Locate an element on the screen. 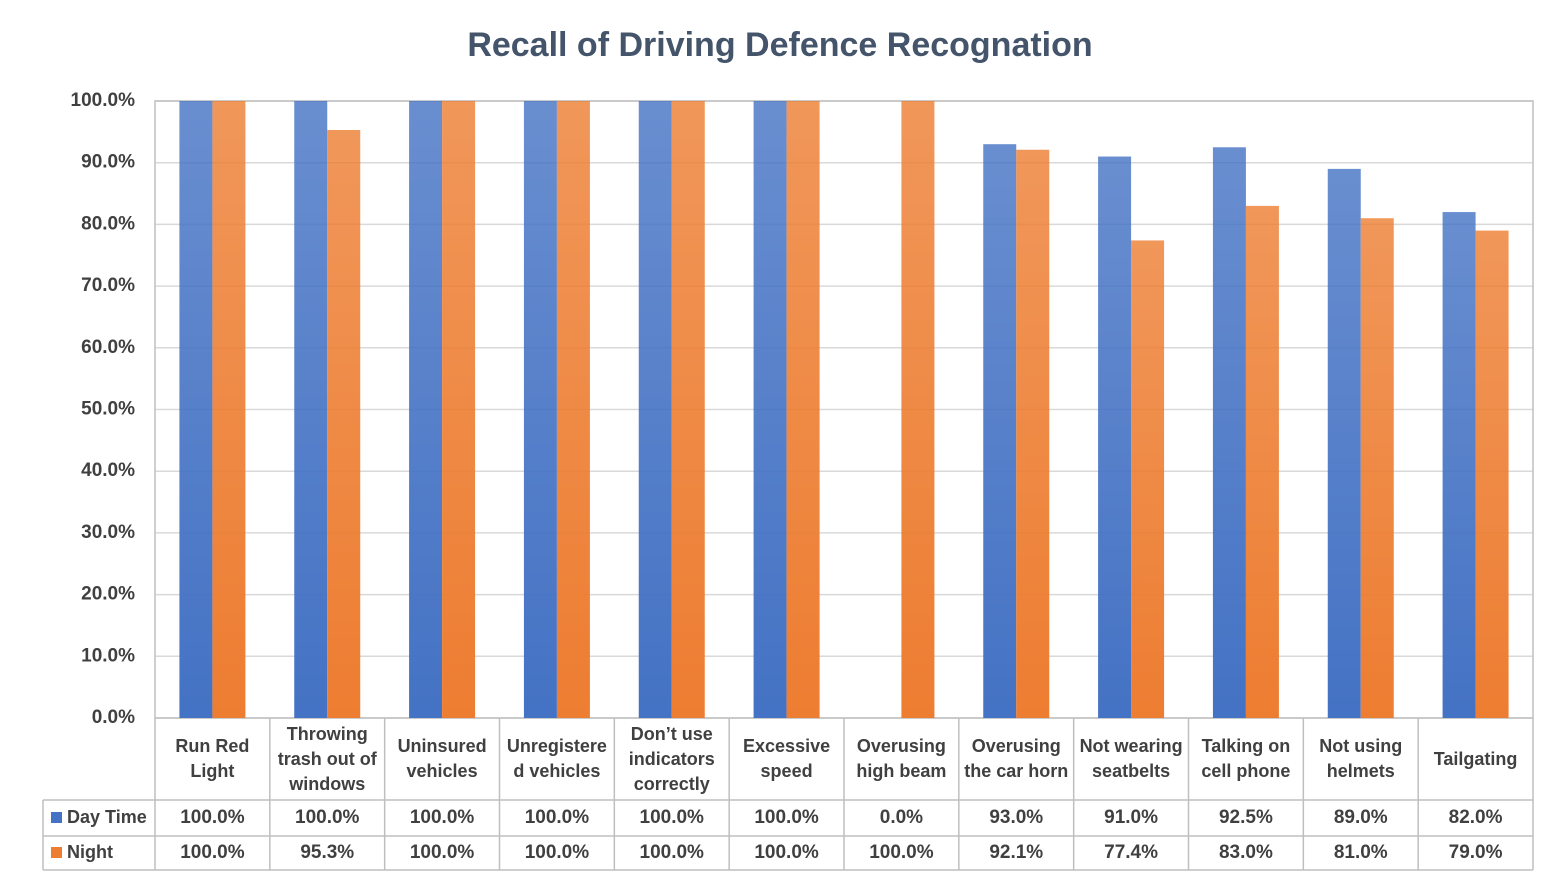 This screenshot has width=1560, height=881. x-tick-label-box: Unregistered vehicles is located at coordinates (556, 758).